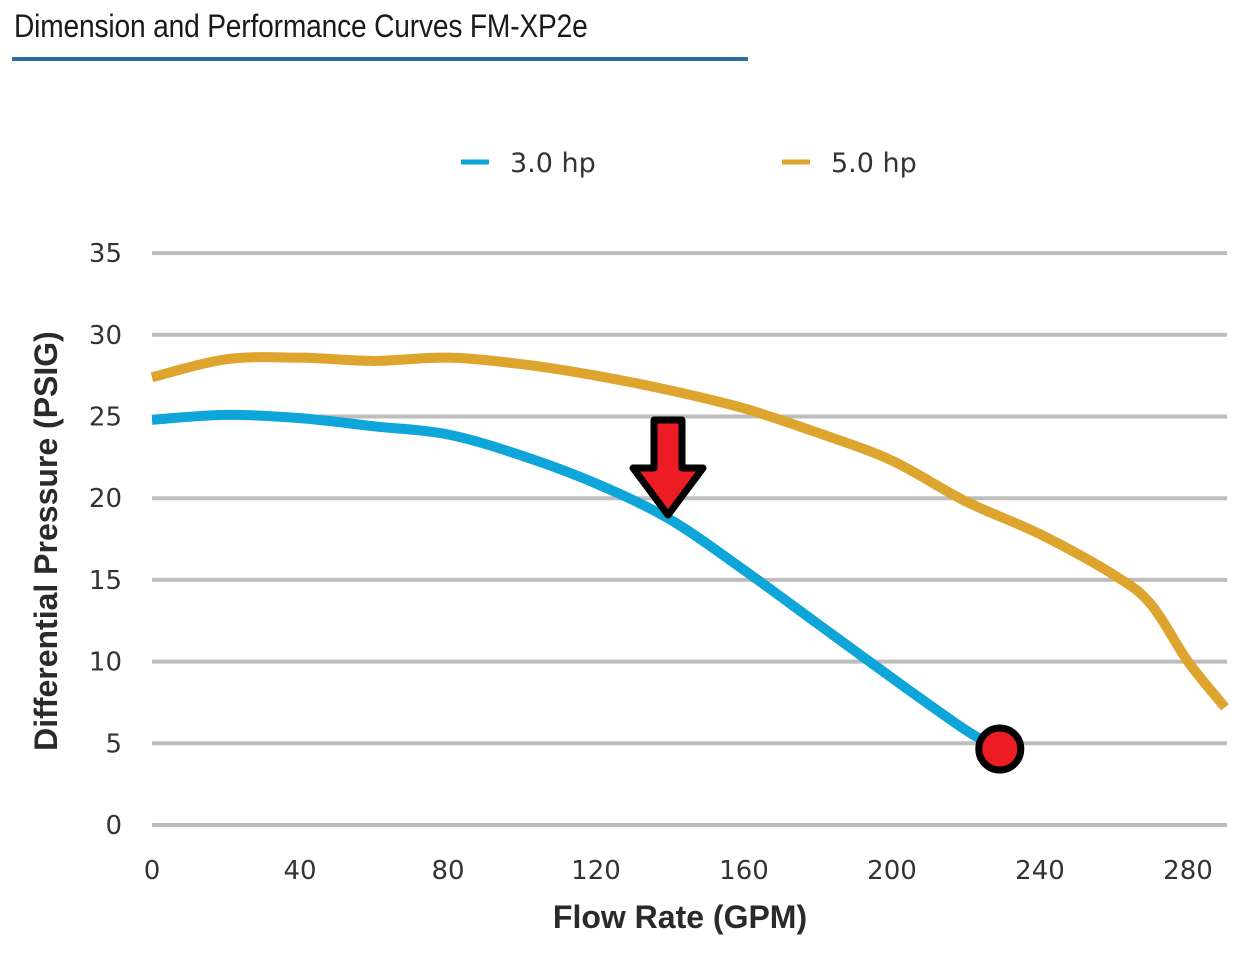 The image size is (1260, 976). What do you see at coordinates (46, 541) in the screenshot?
I see `y-axis-title: Differential Pressure (PSIG)` at bounding box center [46, 541].